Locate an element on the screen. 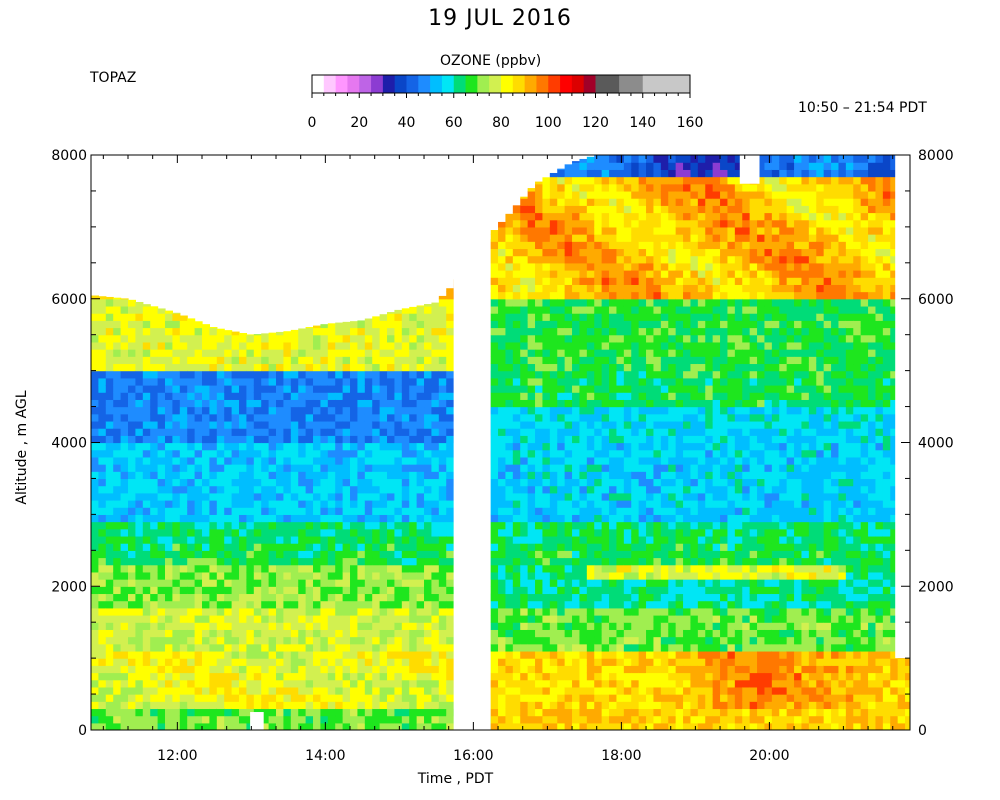  colorbar-swatch is located at coordinates (631, 84).